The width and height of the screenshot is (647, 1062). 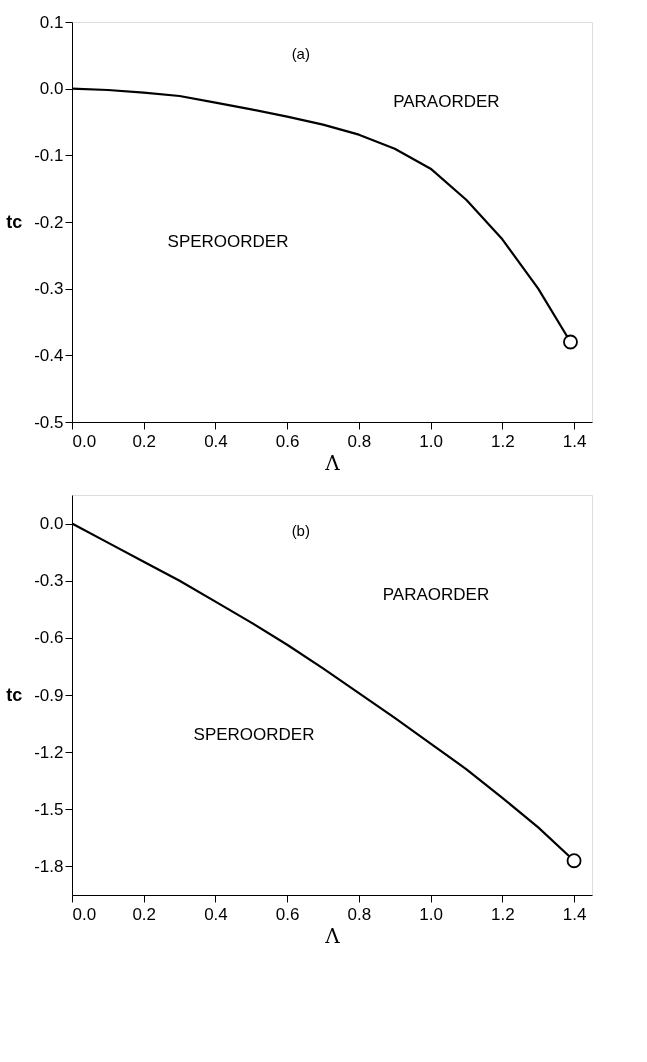 I want to click on y-tick-label: -0.1, so click(x=49, y=155).